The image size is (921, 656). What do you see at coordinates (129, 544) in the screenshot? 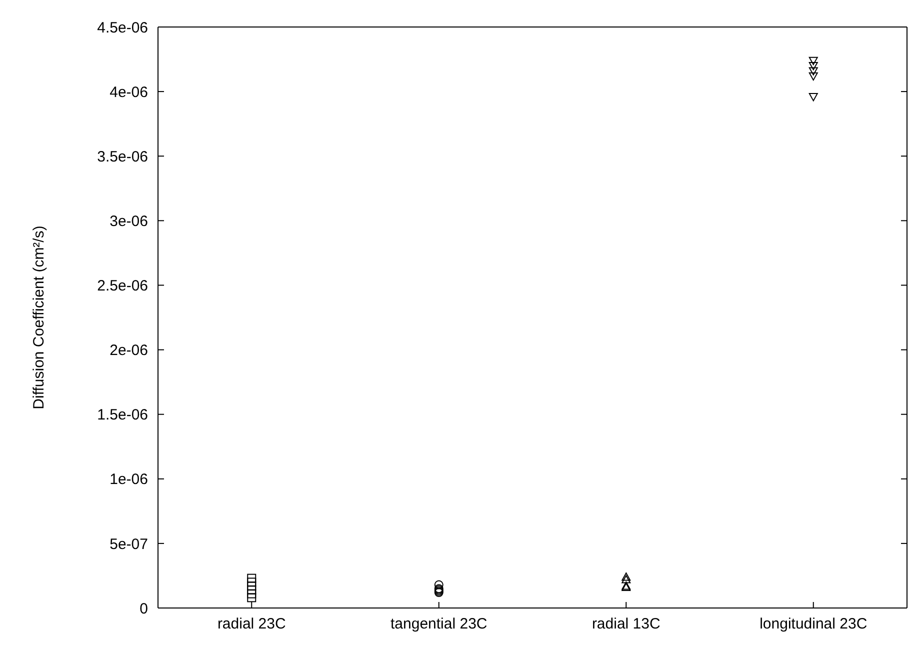
I see `y-tick-label: 5e-07` at bounding box center [129, 544].